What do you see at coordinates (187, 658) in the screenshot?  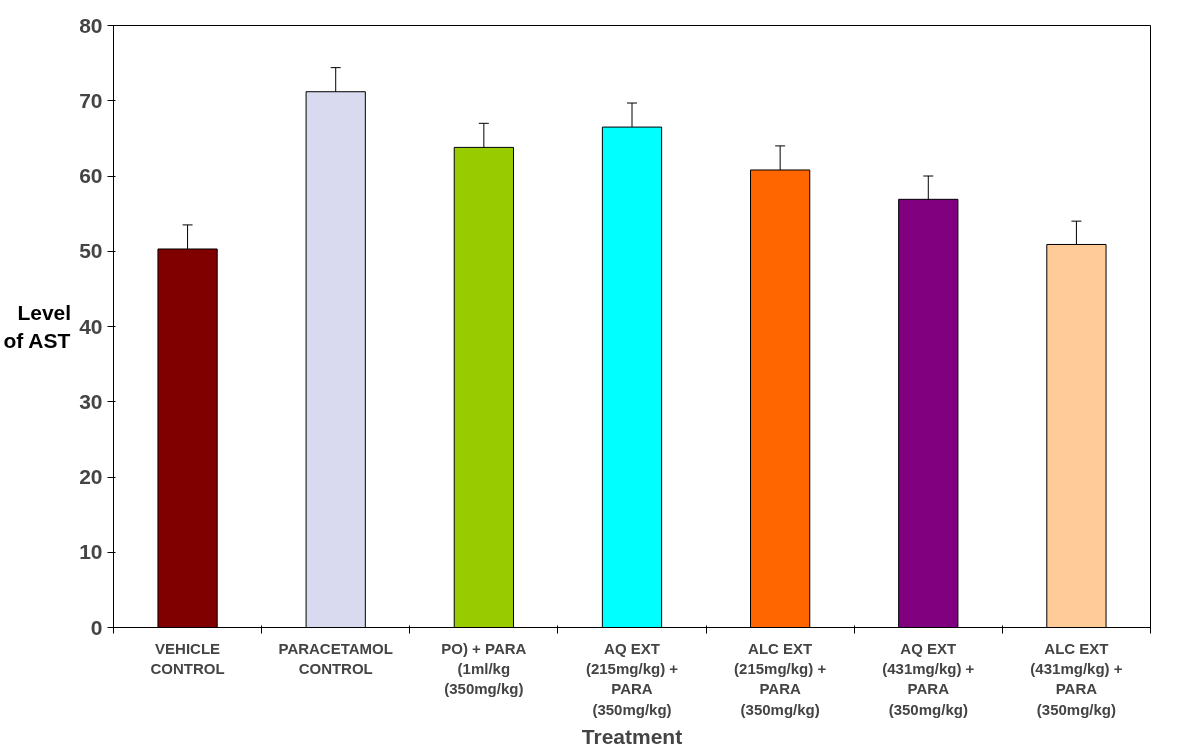 I see `x-tick-label: VEHICLE CONTROL` at bounding box center [187, 658].